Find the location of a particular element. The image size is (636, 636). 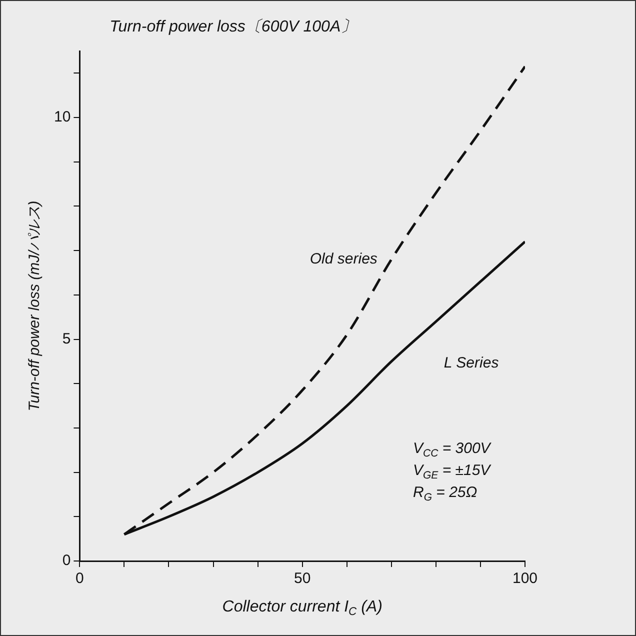

y-tick-label: 5 is located at coordinates (66, 339).